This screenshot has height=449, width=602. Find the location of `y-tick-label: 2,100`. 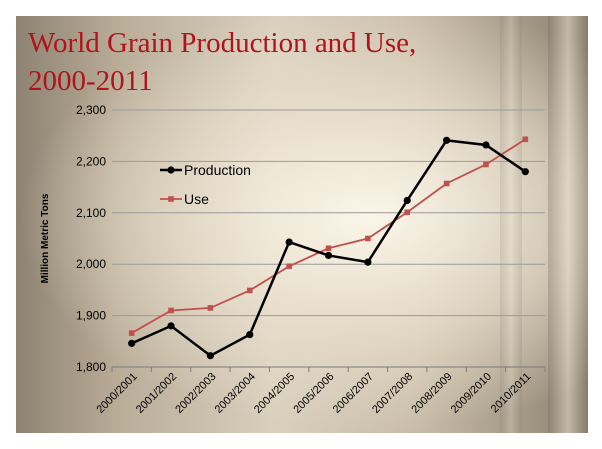

y-tick-label: 2,100 is located at coordinates (91, 213).